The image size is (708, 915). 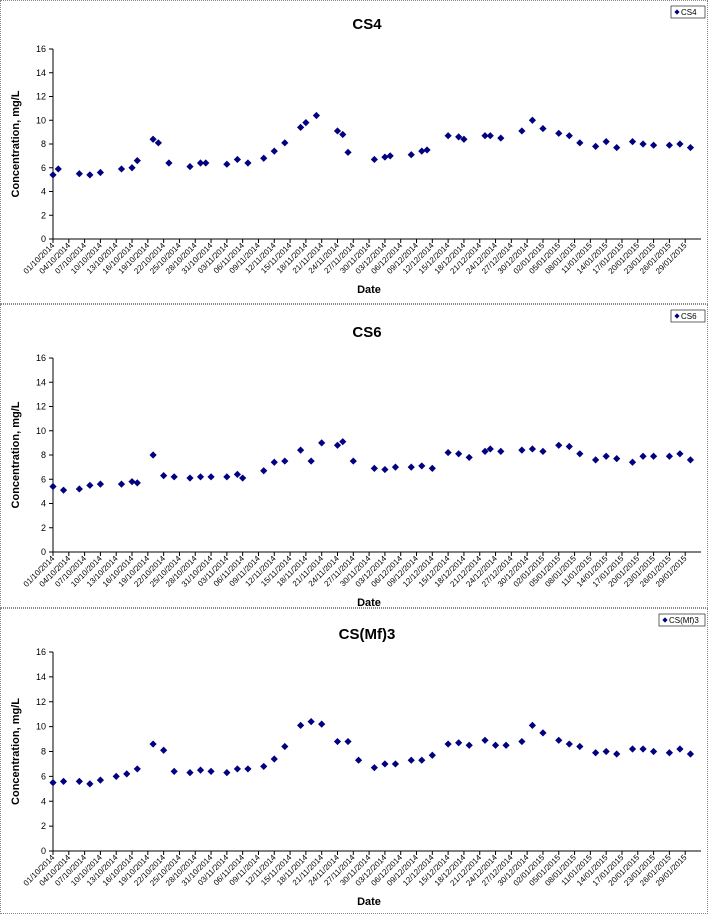 I want to click on x-axis-label: Date, so click(x=369, y=603).